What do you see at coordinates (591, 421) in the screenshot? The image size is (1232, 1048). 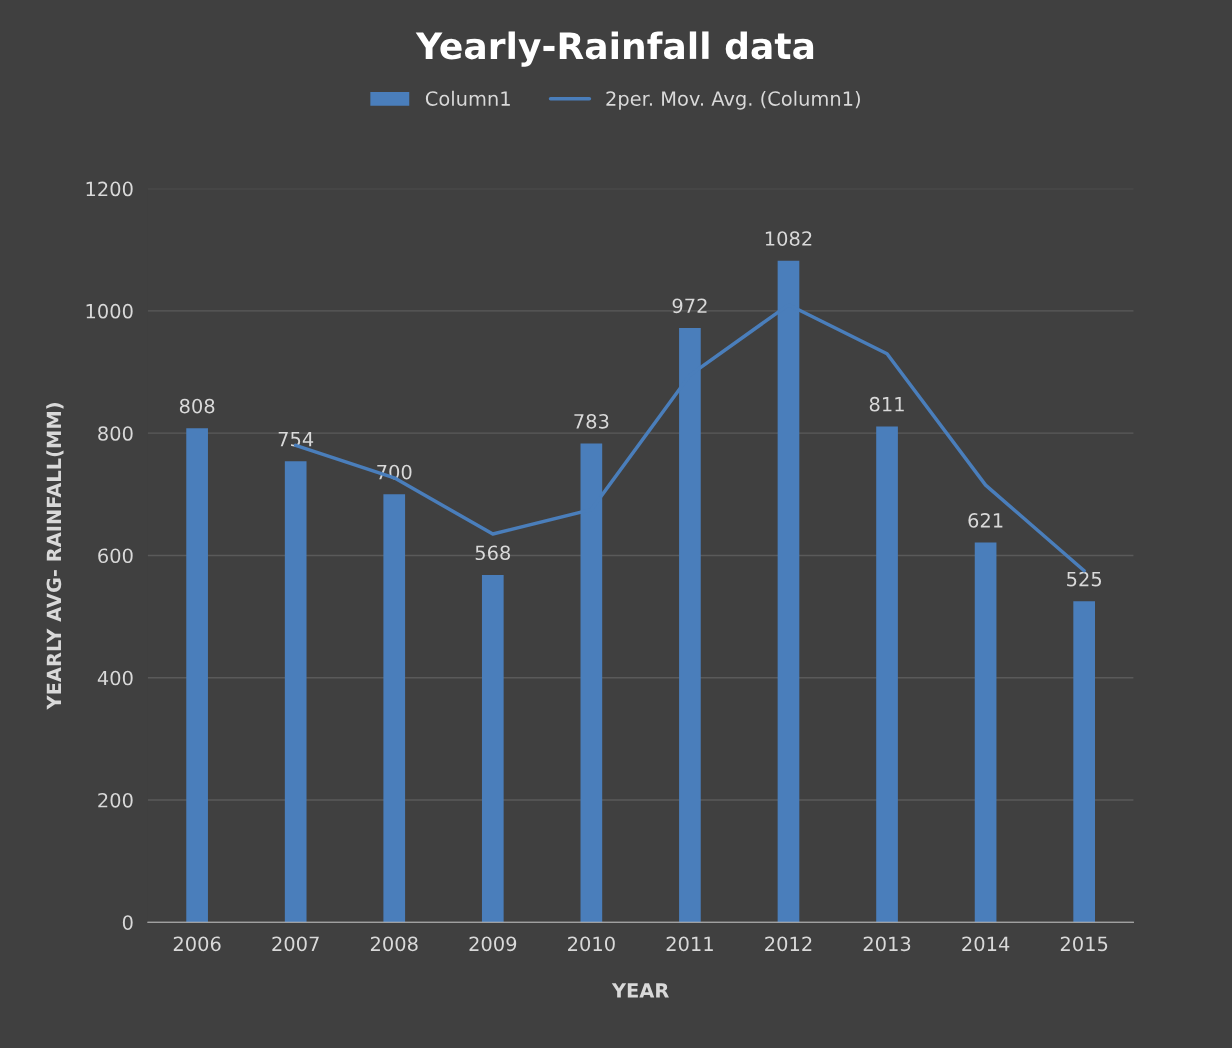 I see `data-label: 783` at bounding box center [591, 421].